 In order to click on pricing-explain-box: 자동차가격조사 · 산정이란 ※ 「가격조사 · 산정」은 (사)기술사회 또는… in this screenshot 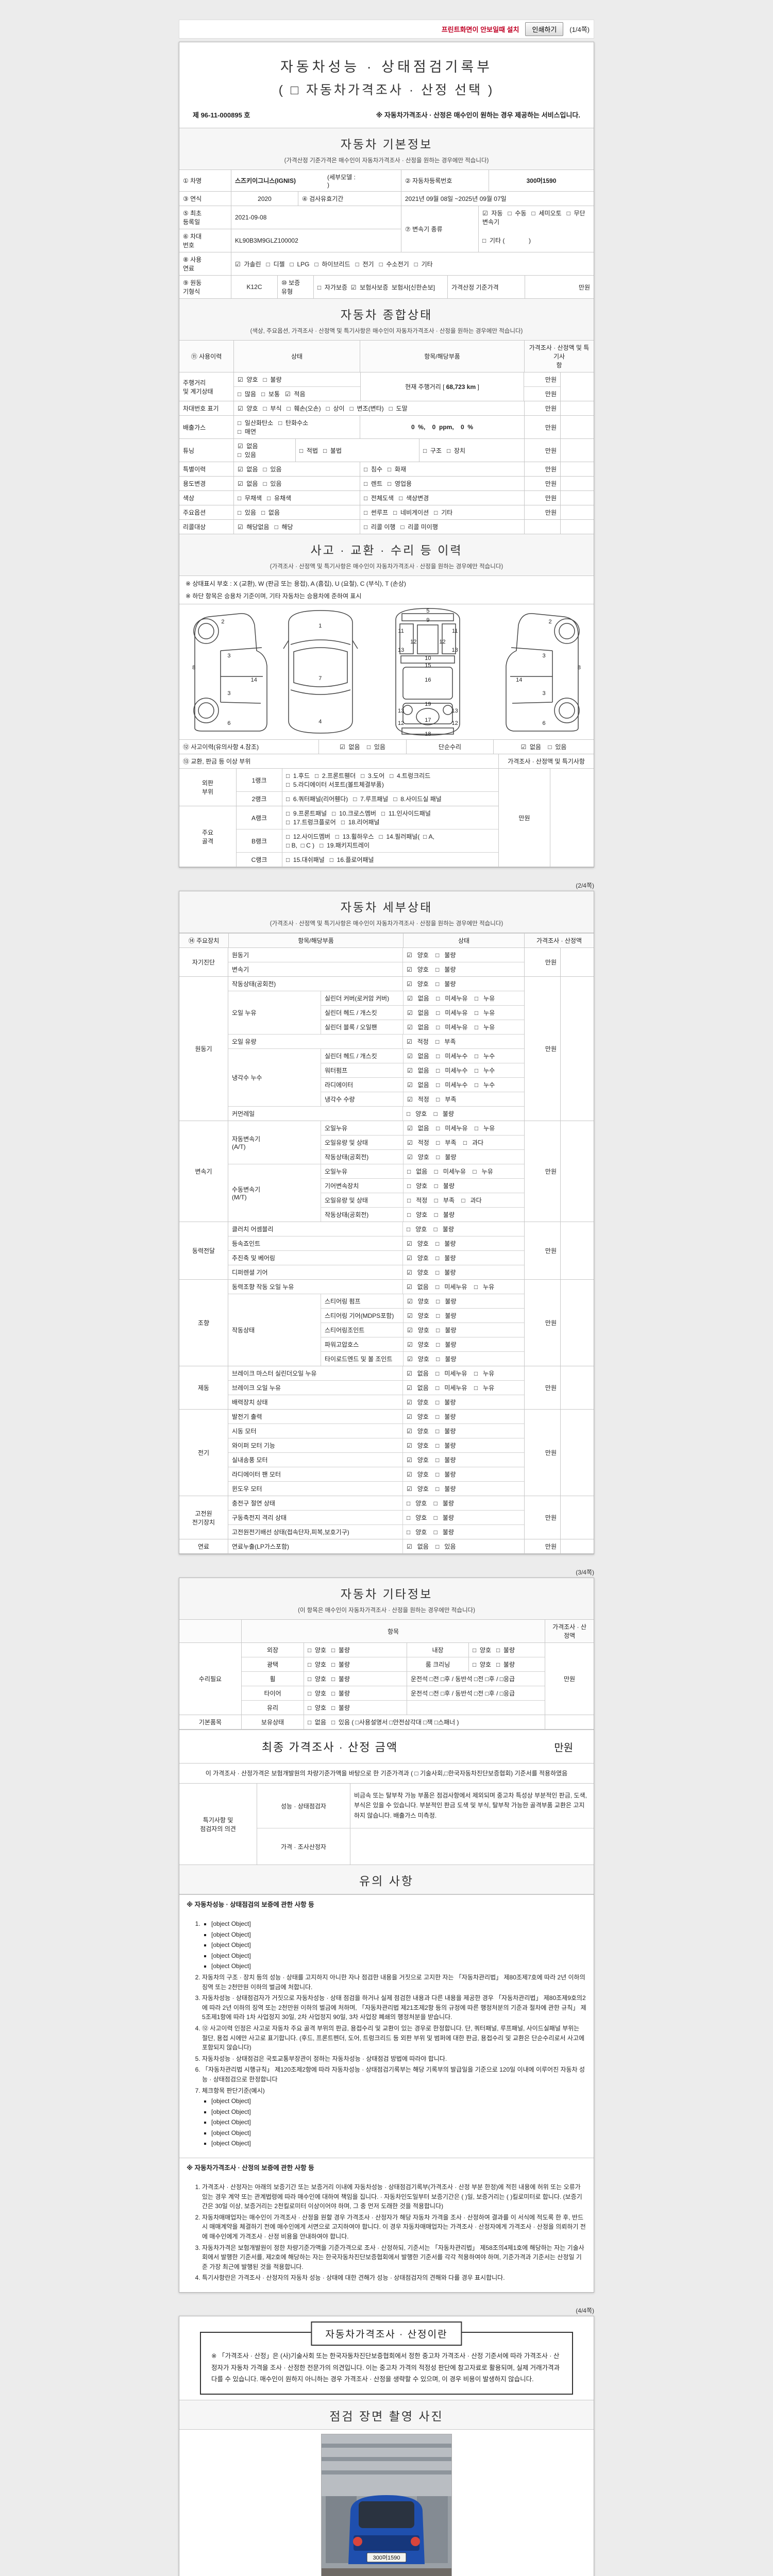, I will do `click(386, 2358)`.